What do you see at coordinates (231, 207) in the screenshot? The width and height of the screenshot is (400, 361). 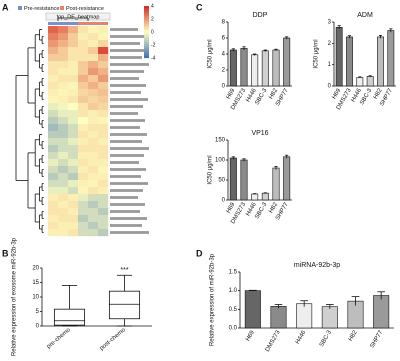 I see `x-tick-label: H69` at bounding box center [231, 207].